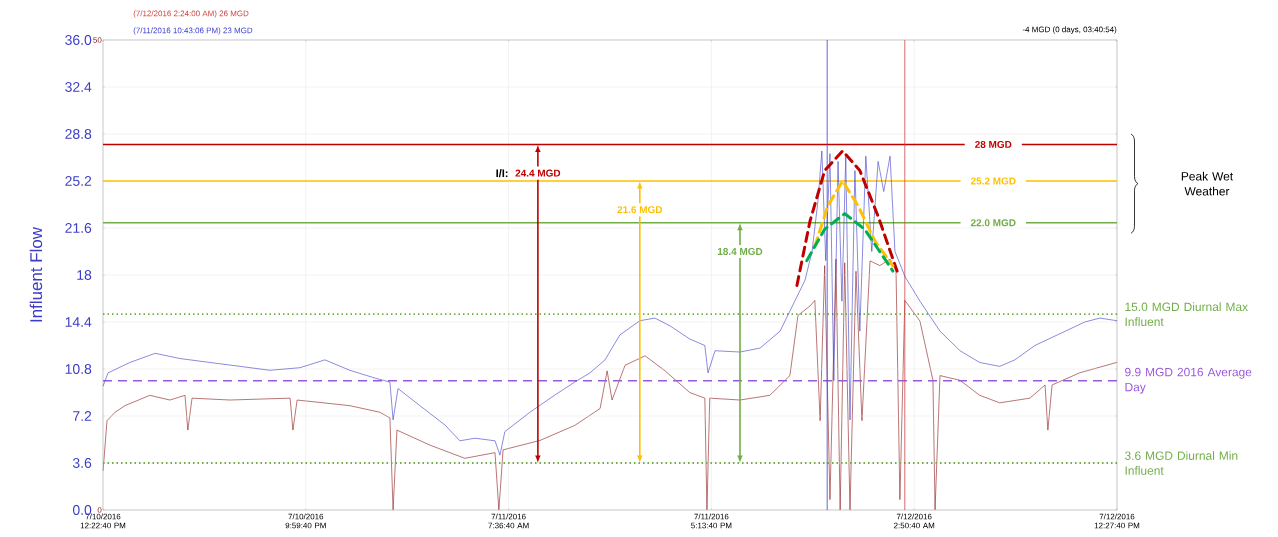 Image resolution: width=1278 pixels, height=537 pixels. Describe the element at coordinates (1207, 183) in the screenshot. I see `text: Peak Wet Weather` at that location.